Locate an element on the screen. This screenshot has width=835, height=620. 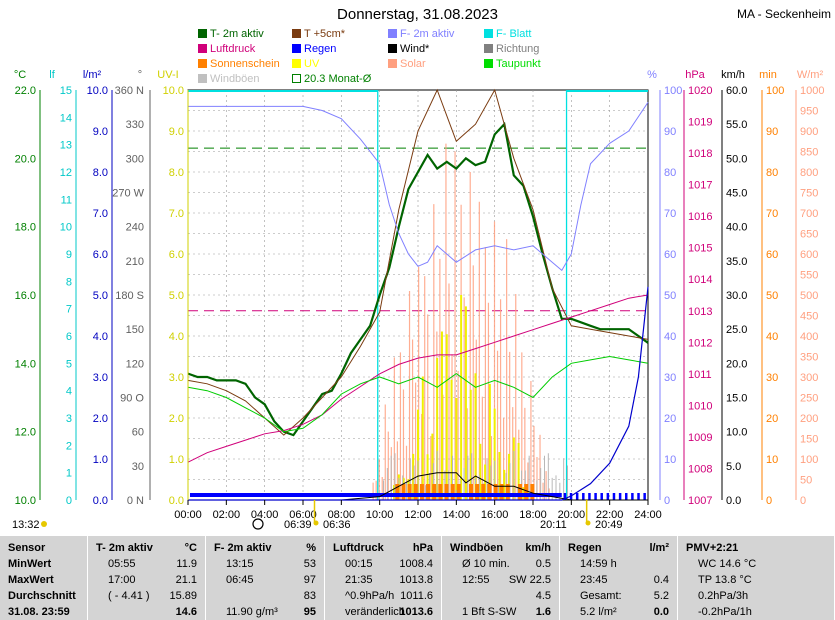
axis-tick-wind: 60.0 is located at coordinates (736, 91).